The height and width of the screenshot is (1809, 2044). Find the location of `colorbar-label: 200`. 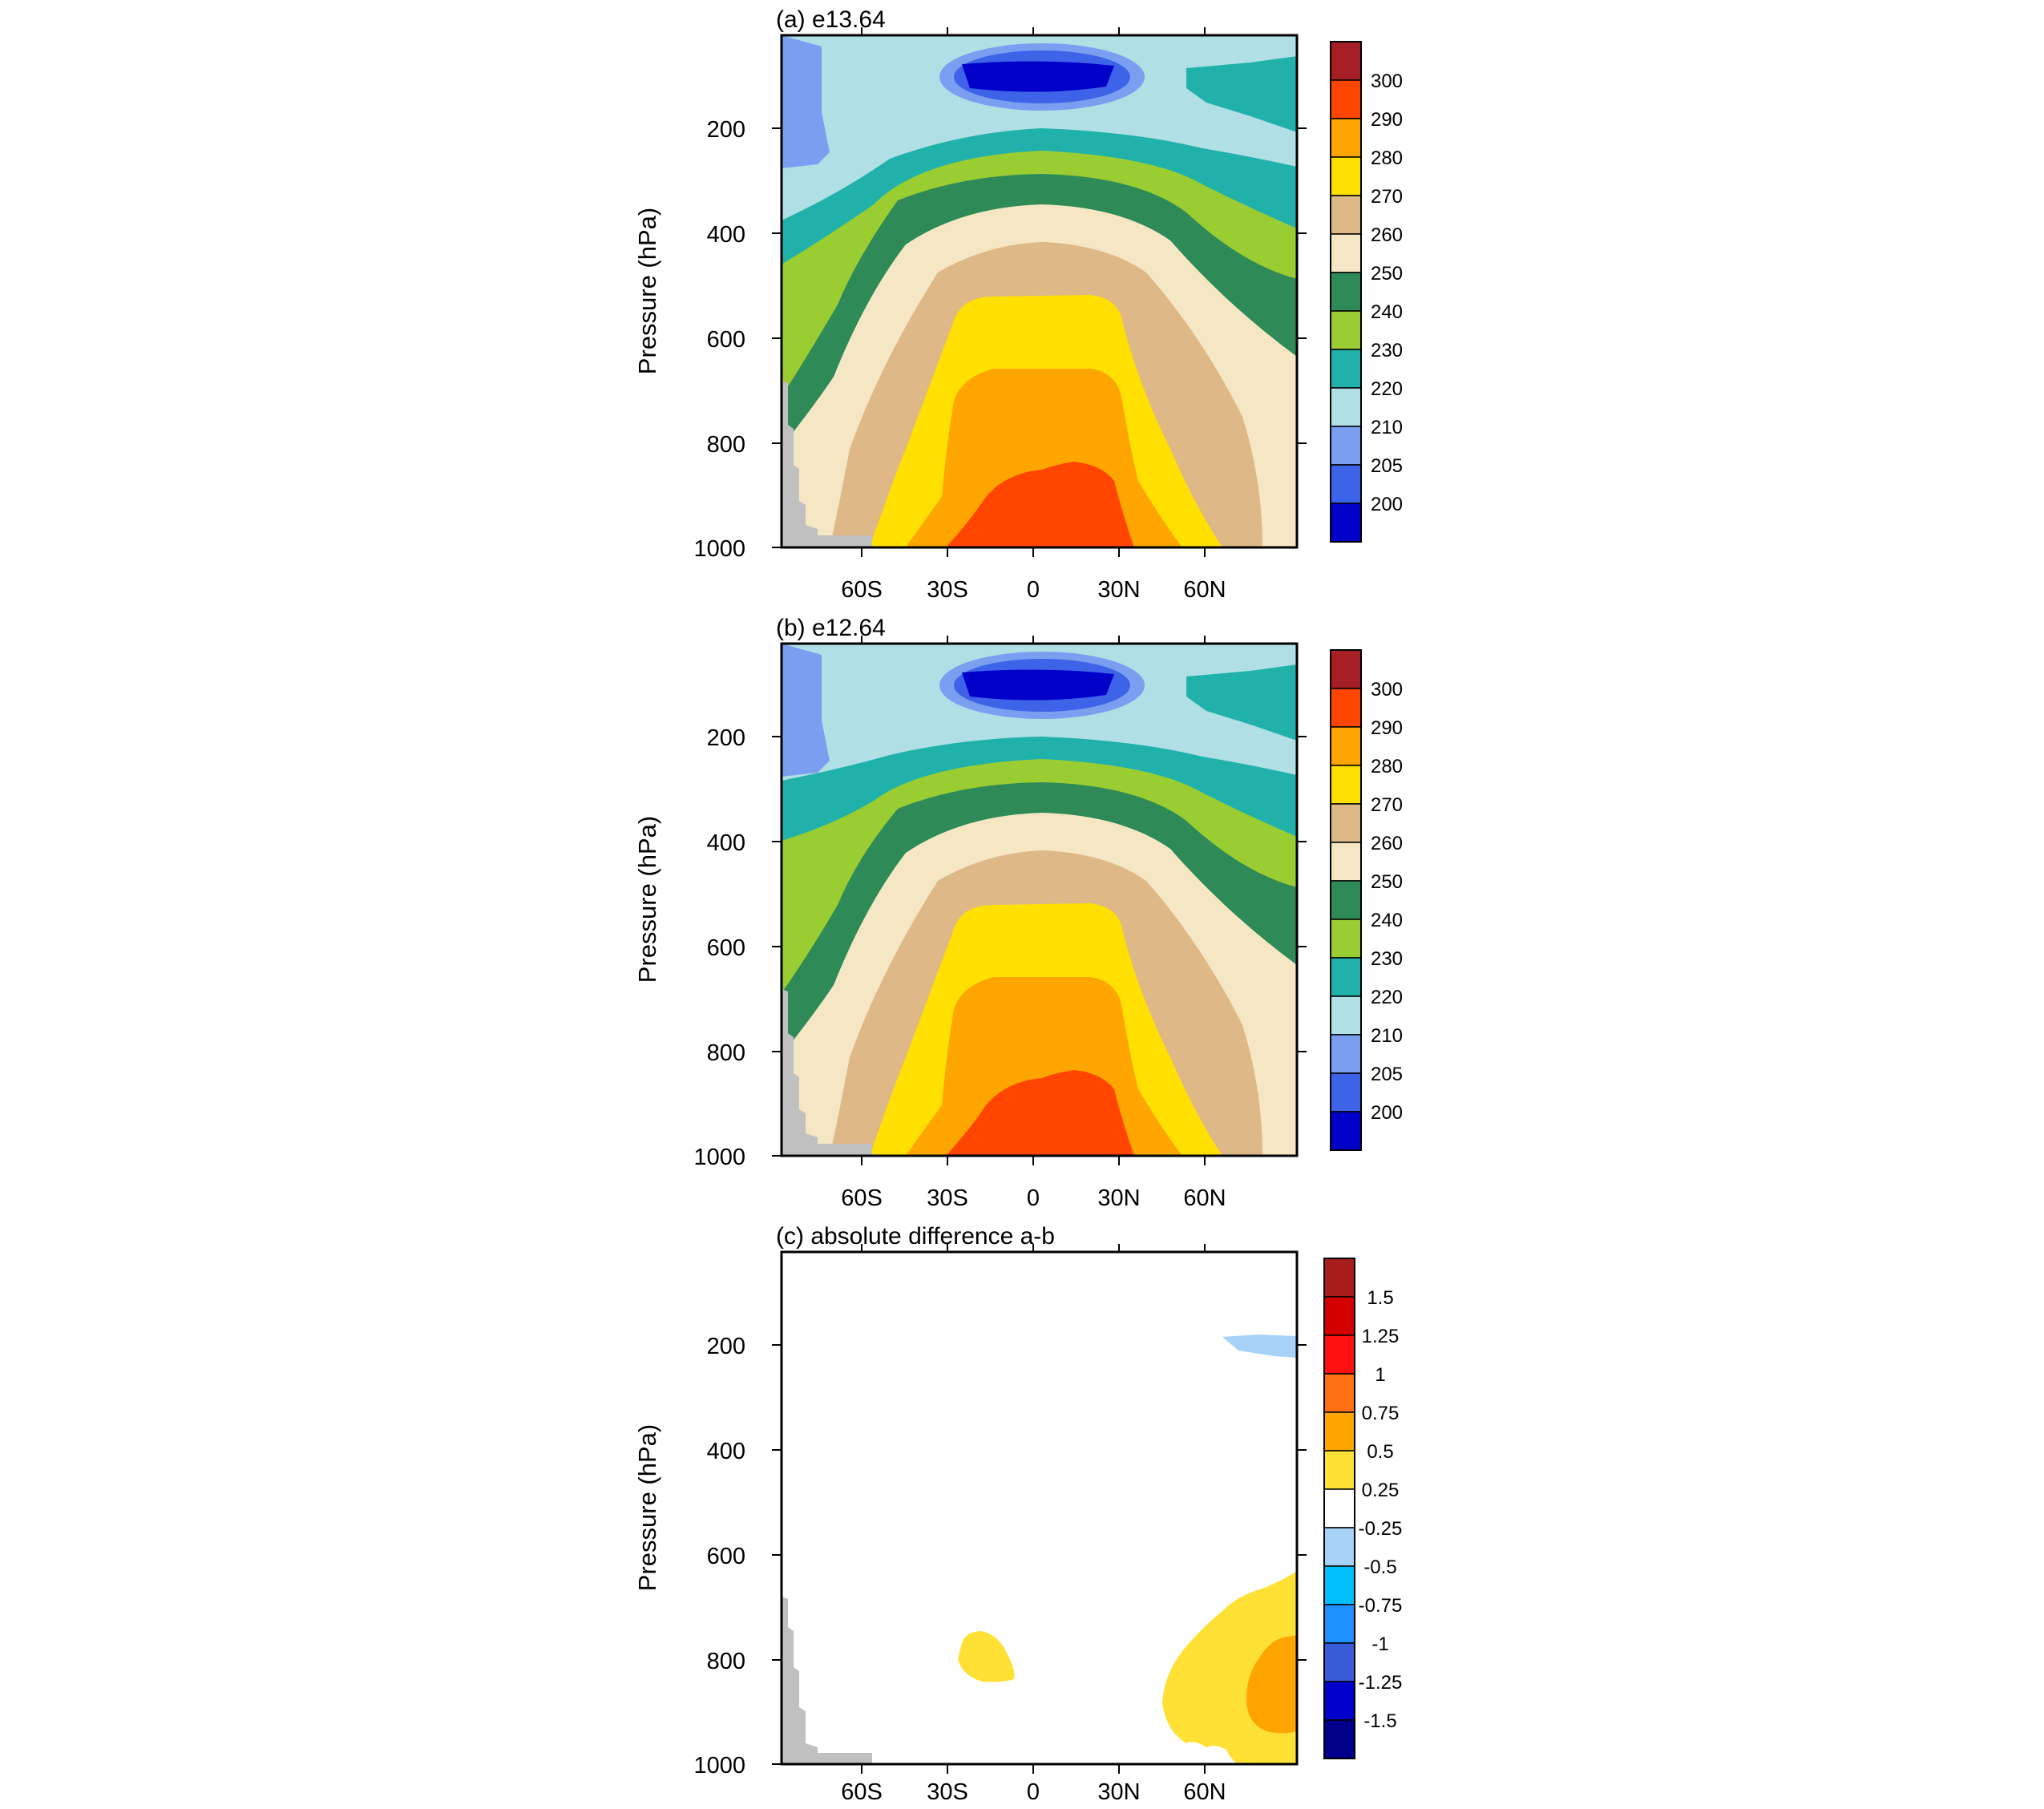

colorbar-label: 200 is located at coordinates (1387, 505).